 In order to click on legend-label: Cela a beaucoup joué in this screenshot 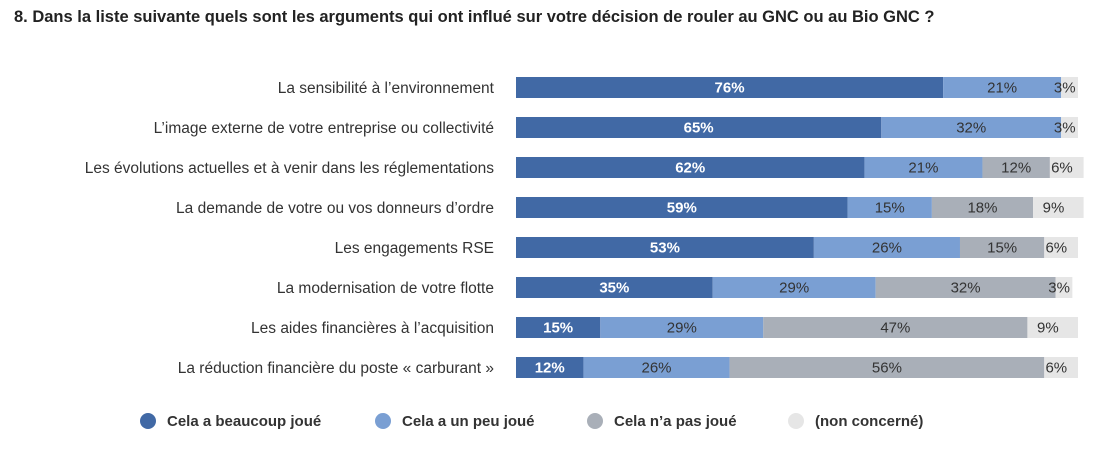, I will do `click(244, 421)`.